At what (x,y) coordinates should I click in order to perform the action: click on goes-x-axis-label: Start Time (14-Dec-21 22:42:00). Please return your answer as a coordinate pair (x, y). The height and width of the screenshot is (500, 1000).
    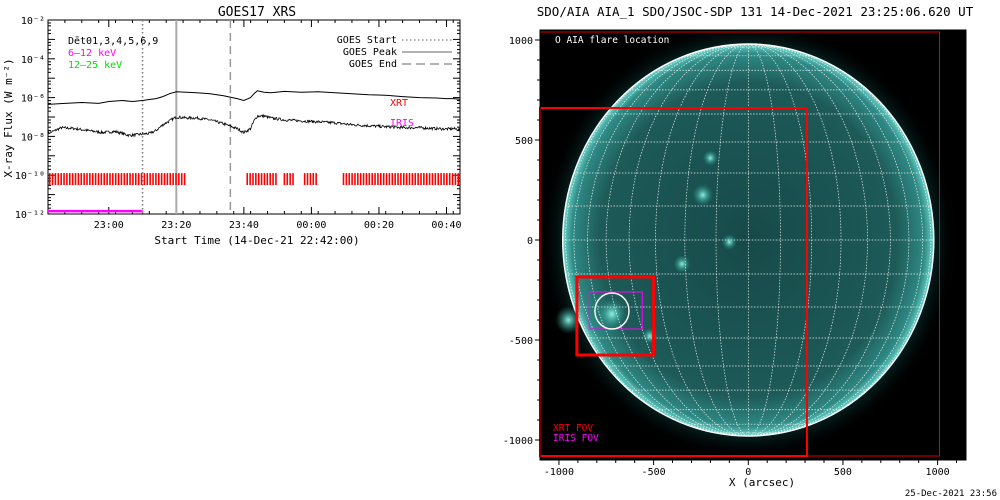
    Looking at the image, I should click on (256, 240).